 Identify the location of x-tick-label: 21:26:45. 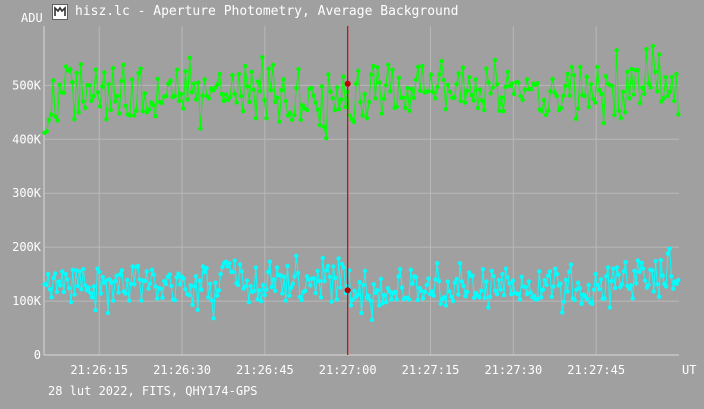
(265, 370).